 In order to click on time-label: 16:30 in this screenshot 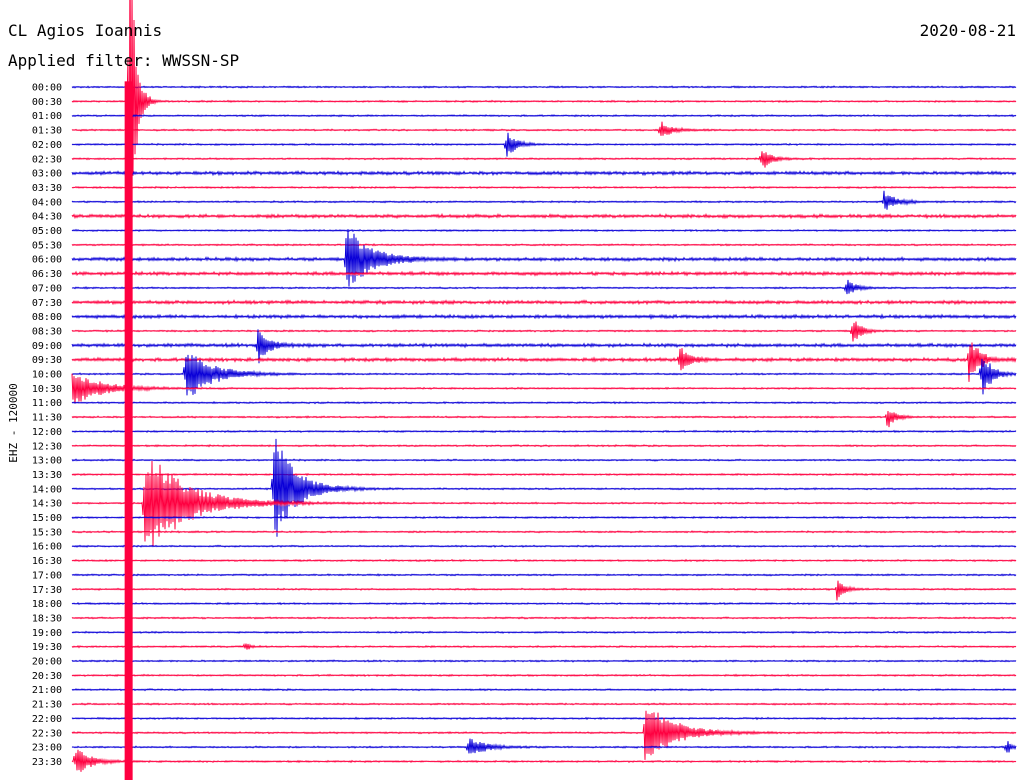, I will do `click(47, 561)`.